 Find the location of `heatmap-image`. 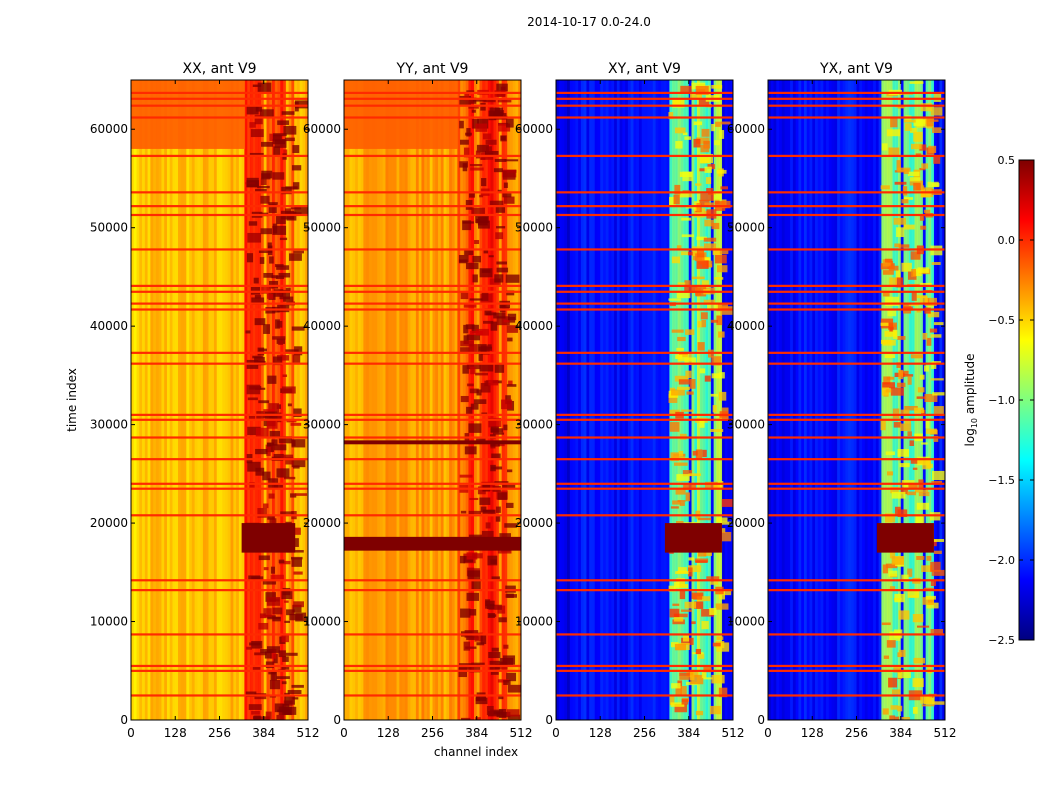

heatmap-image is located at coordinates (432, 400).